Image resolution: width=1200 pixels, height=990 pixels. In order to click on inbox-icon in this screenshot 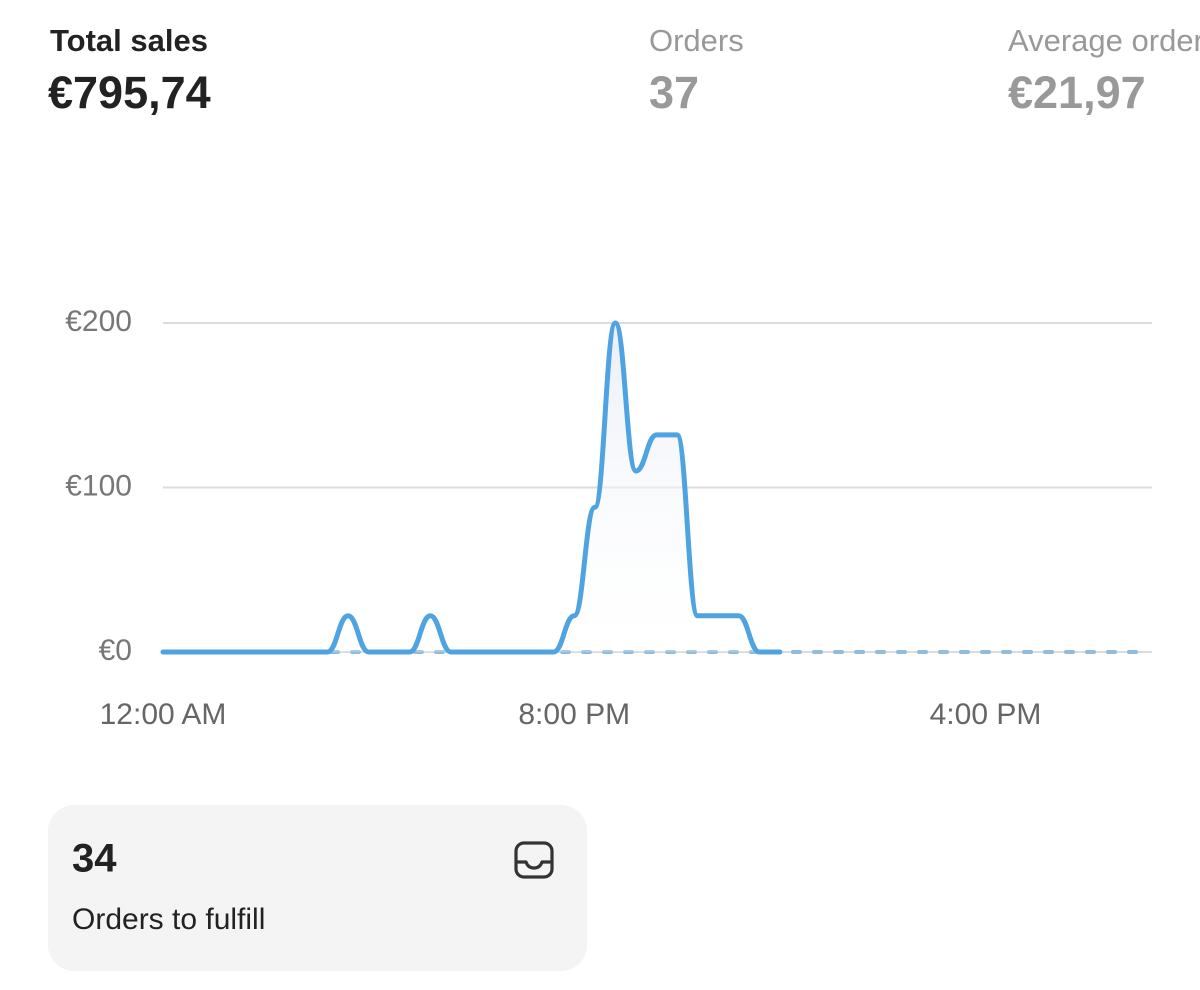, I will do `click(534, 860)`.